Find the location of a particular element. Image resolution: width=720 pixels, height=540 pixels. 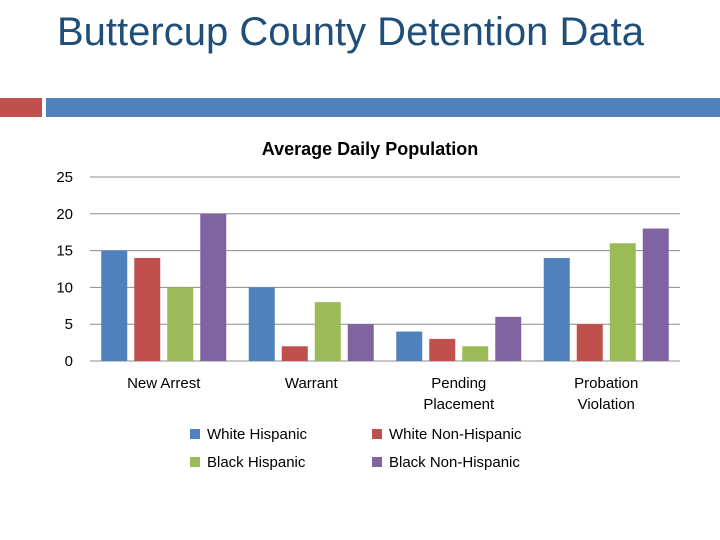

legend-label: White Hispanic is located at coordinates (257, 434).